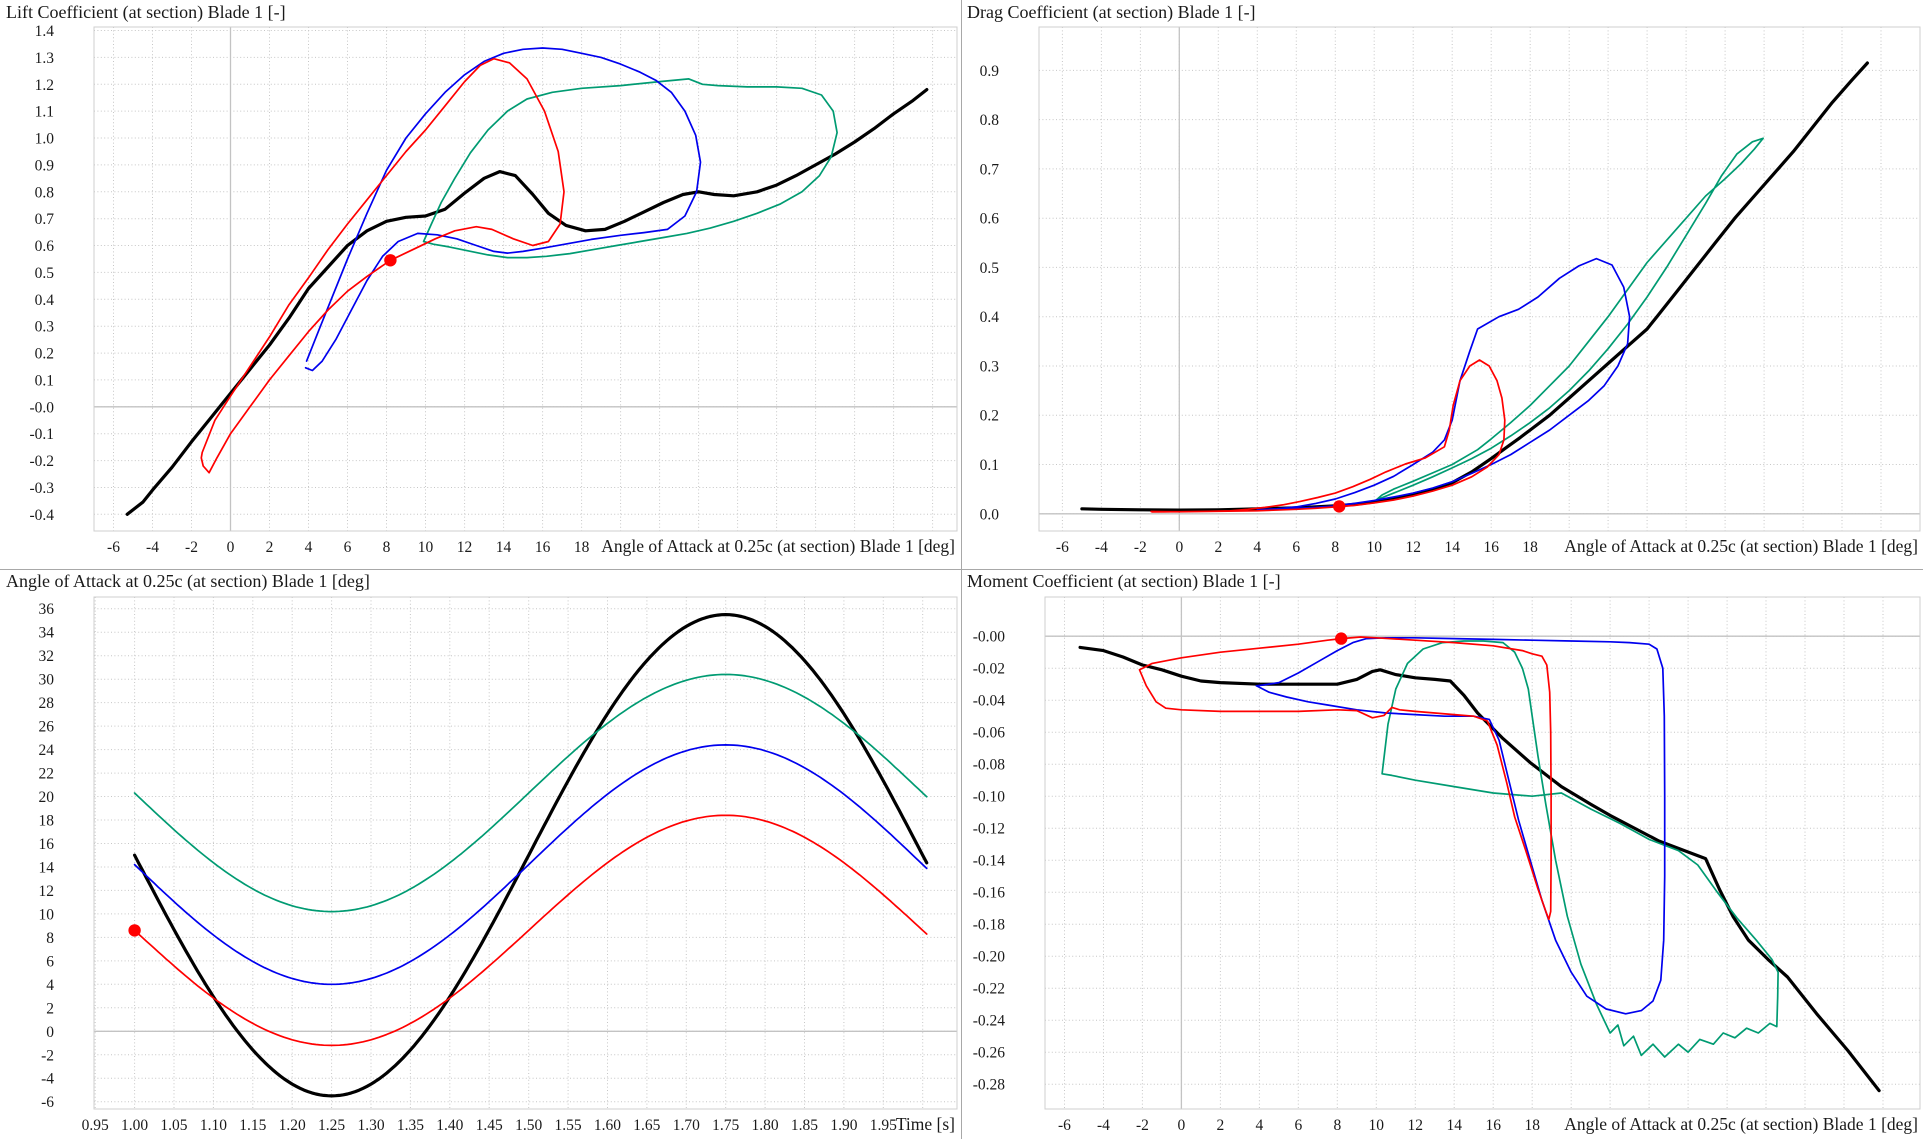 Image resolution: width=1923 pixels, height=1139 pixels. I want to click on svg-text: 24, so click(47, 750).